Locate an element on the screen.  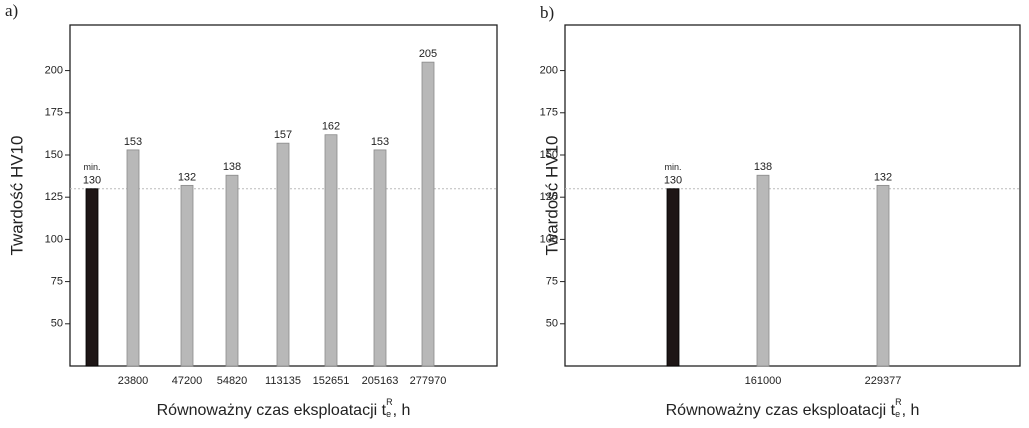
x-tick-label: 161000 is located at coordinates (763, 381).